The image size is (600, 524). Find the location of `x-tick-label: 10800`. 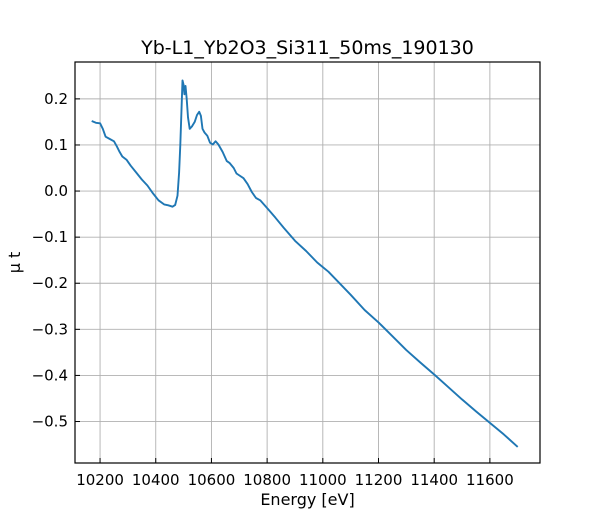

x-tick-label: 10800 is located at coordinates (267, 480).